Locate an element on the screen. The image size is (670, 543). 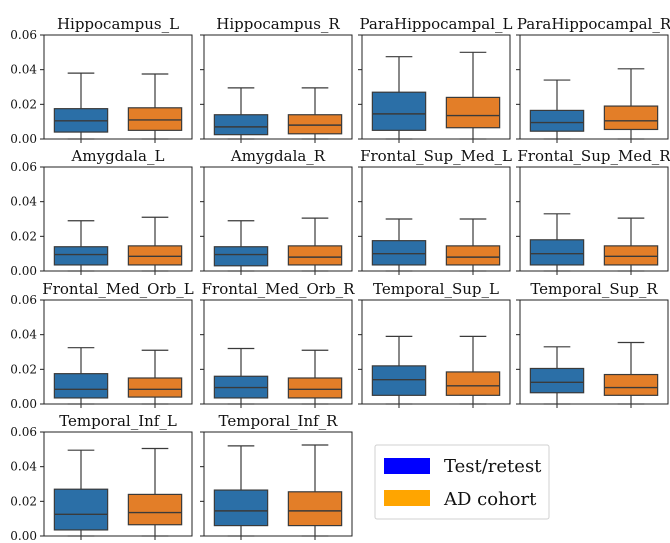
y-tick-label-hippocampus-l-3: 0.06 is located at coordinates (23, 35).